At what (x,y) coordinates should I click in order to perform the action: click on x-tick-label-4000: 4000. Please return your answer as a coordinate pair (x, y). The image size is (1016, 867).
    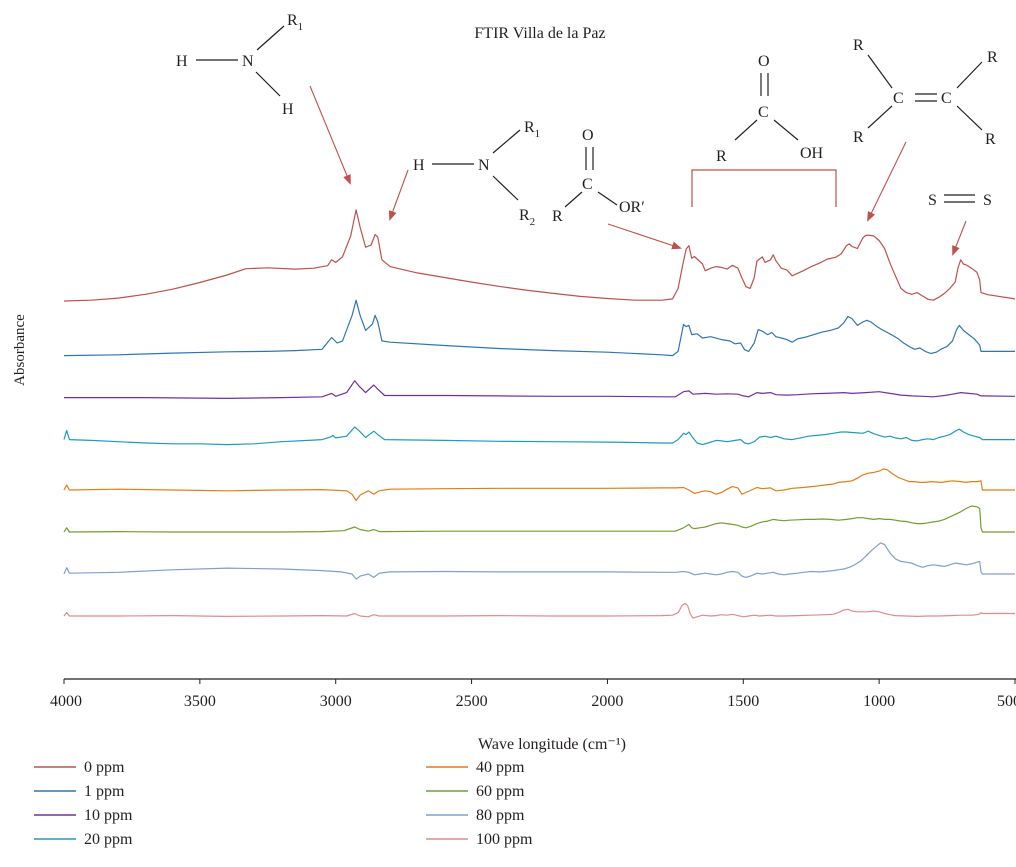
    Looking at the image, I should click on (66, 701).